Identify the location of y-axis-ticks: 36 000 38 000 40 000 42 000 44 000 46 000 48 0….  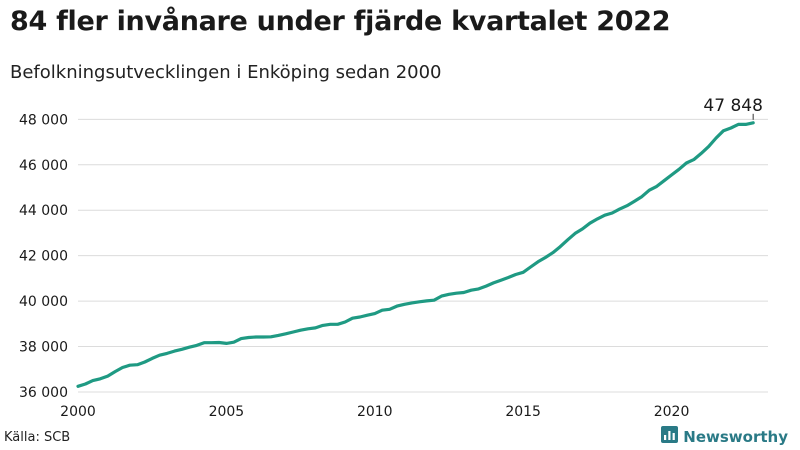
(43, 256).